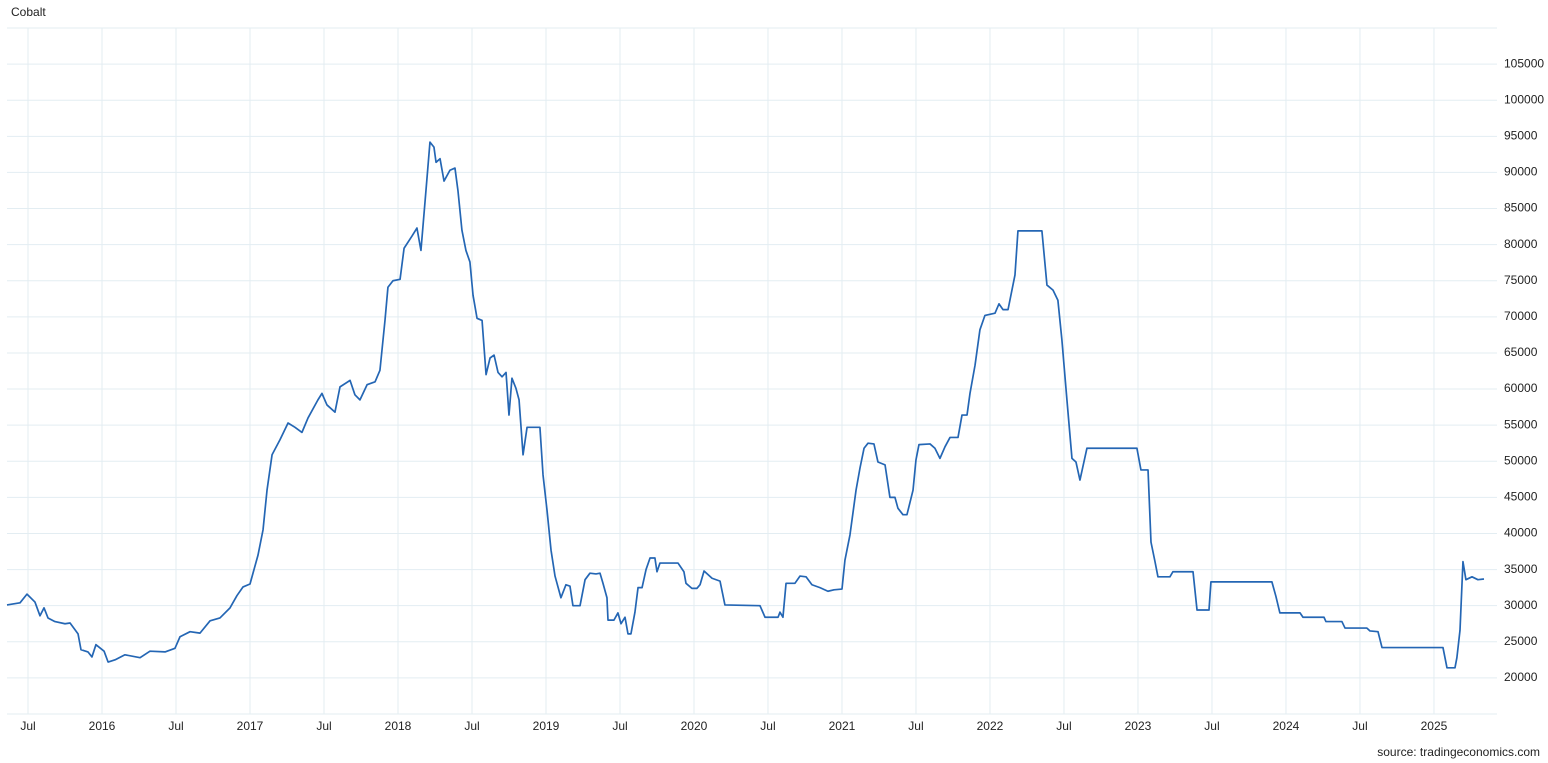 This screenshot has width=1548, height=763. Describe the element at coordinates (1521, 569) in the screenshot. I see `y-tick-label: 35000` at that location.